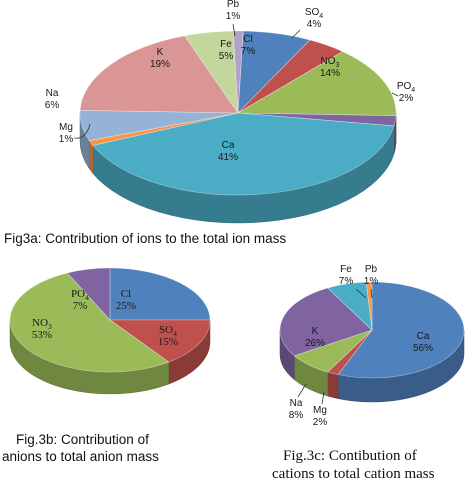  I want to click on svg-text: 53%, so click(42, 335).